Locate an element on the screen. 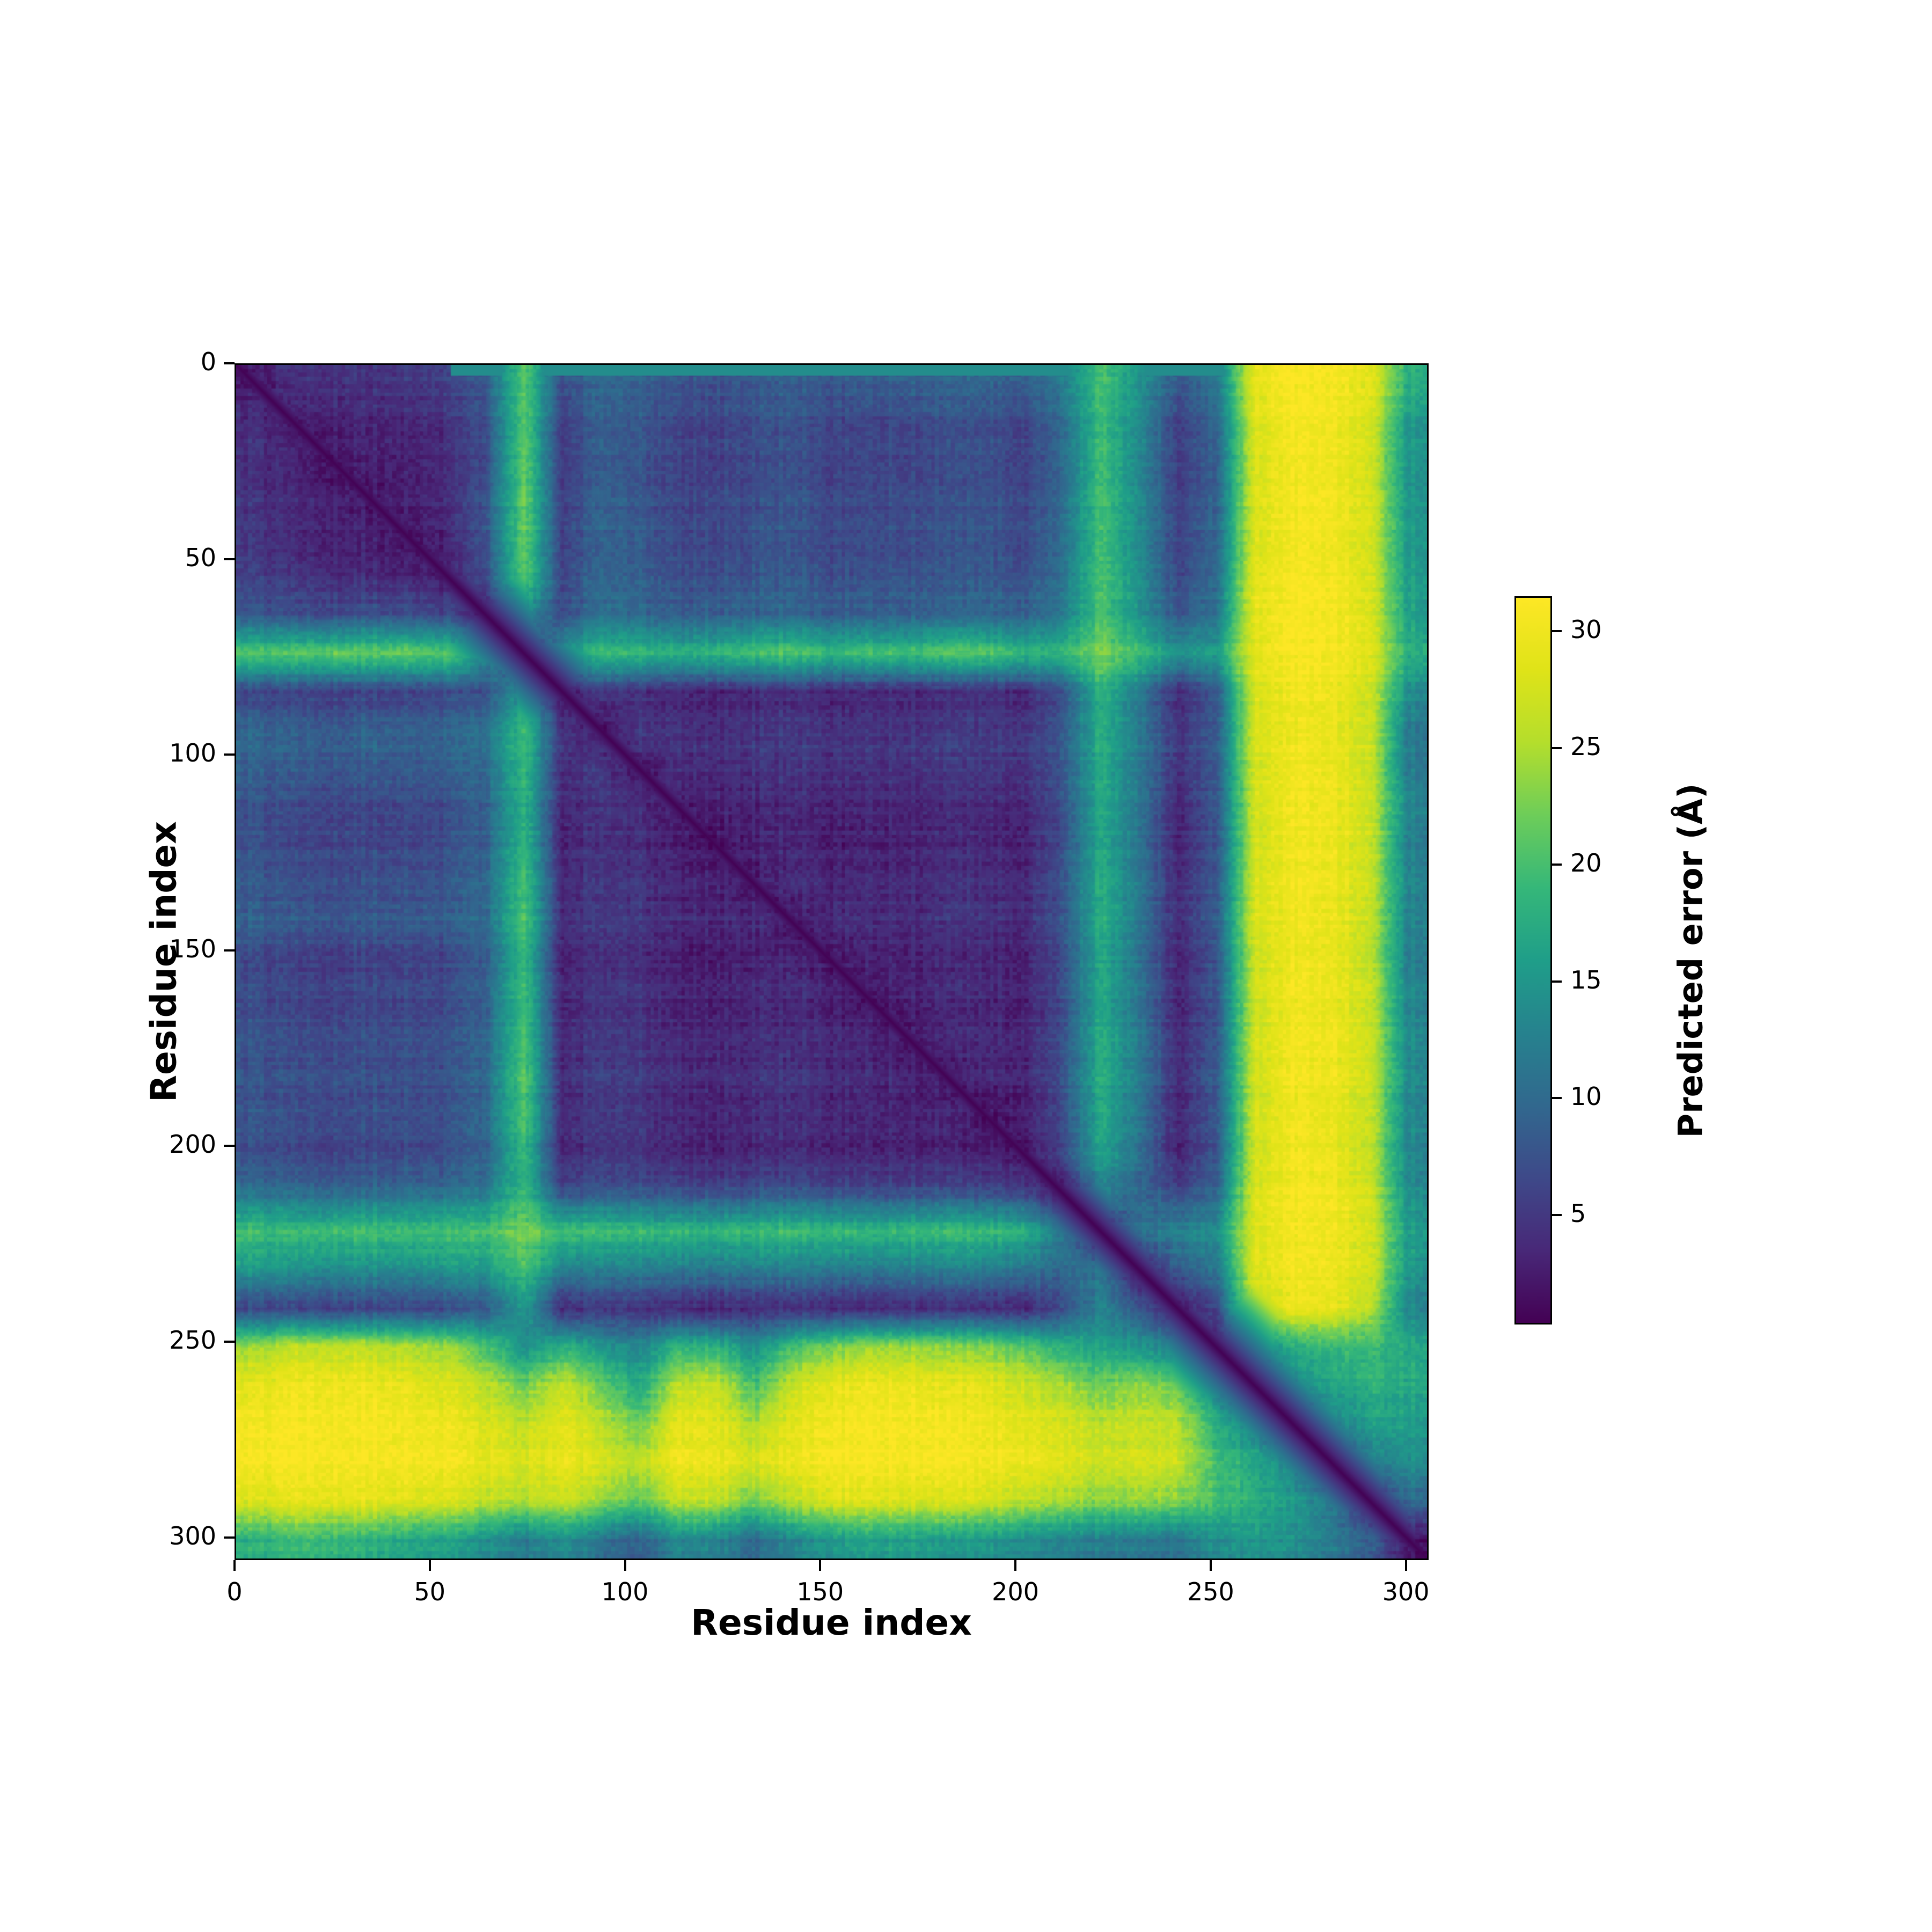 This screenshot has height=1932, width=1932. colorbar is located at coordinates (1533, 960).